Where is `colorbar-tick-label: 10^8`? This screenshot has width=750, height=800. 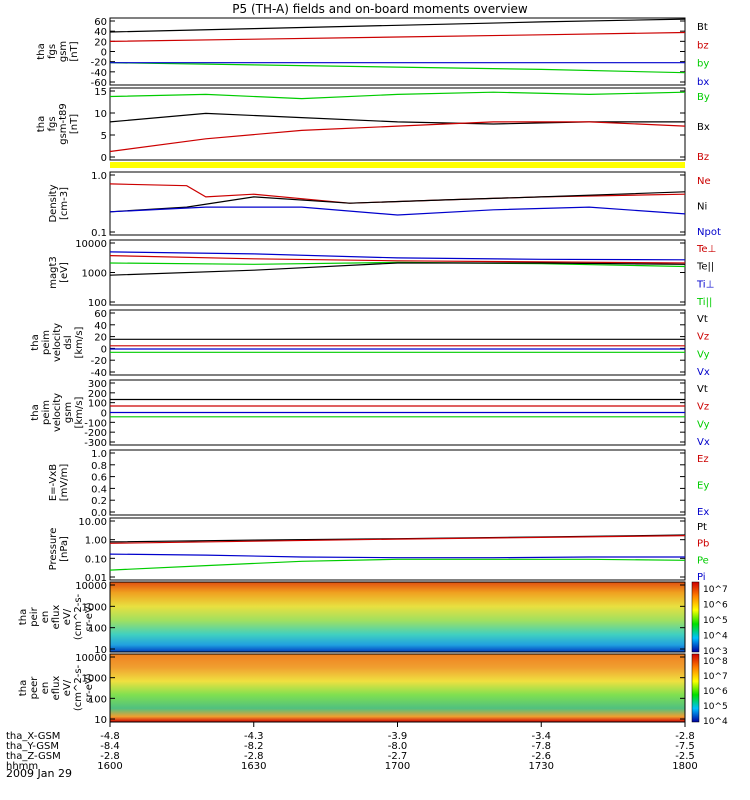
colorbar-tick-label: 10^8 is located at coordinates (715, 662).